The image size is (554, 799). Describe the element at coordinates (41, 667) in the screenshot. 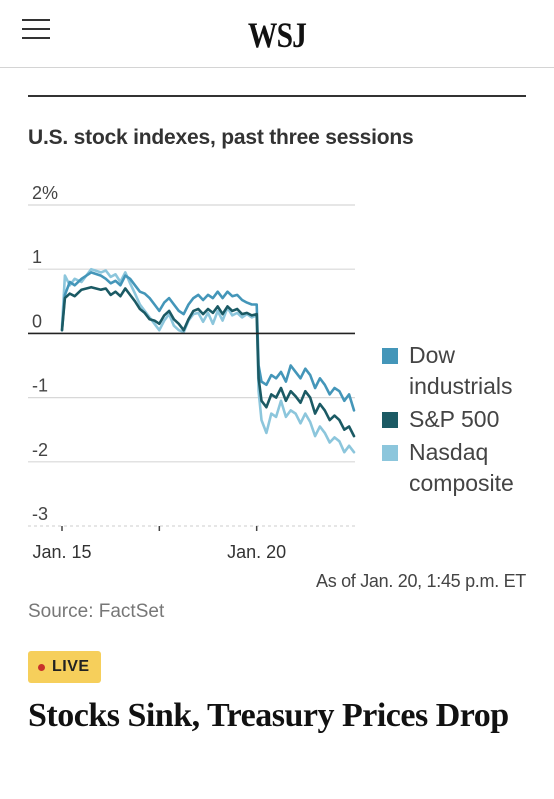

I see `live-dot-icon` at that location.